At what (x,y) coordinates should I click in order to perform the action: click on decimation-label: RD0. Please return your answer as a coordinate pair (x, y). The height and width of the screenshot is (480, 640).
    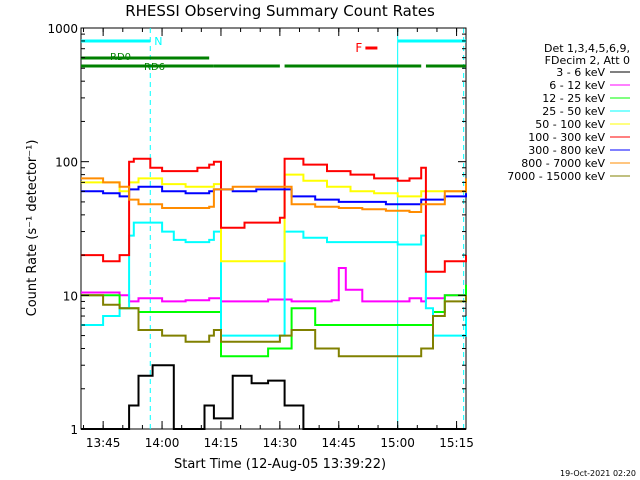
    Looking at the image, I should click on (120, 57).